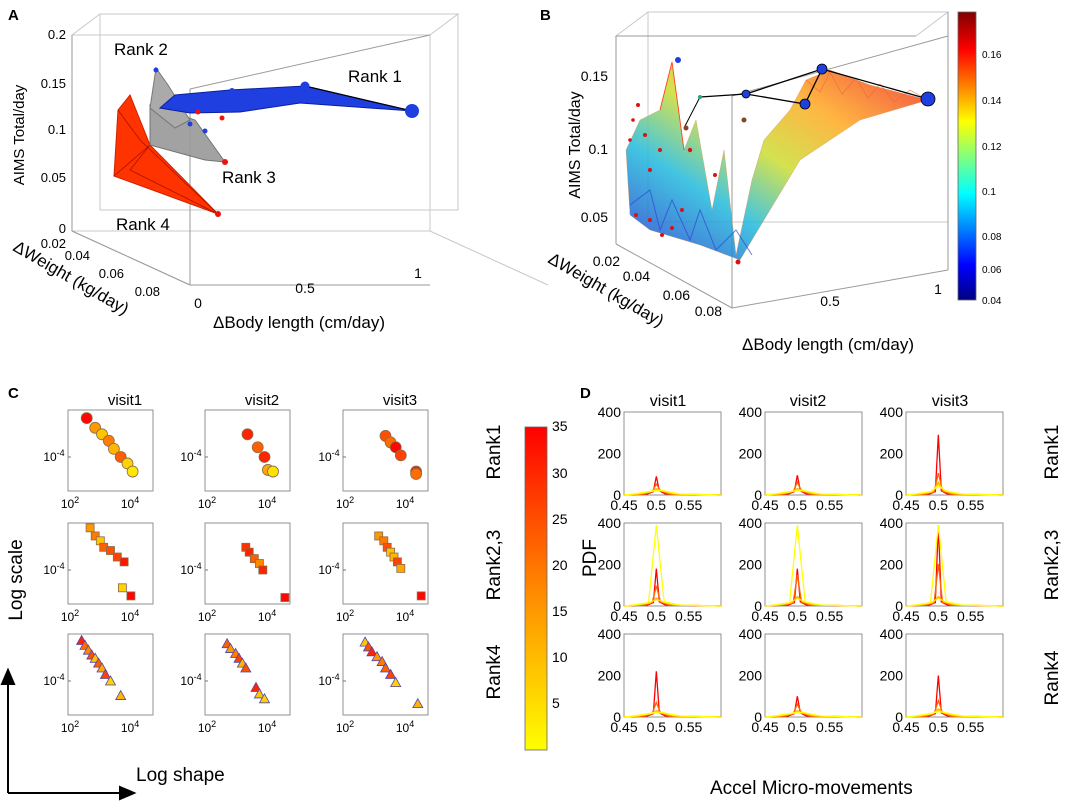 This screenshot has width=1068, height=806. Describe the element at coordinates (830, 301) in the screenshot. I see `svg-text: 0.5` at that location.